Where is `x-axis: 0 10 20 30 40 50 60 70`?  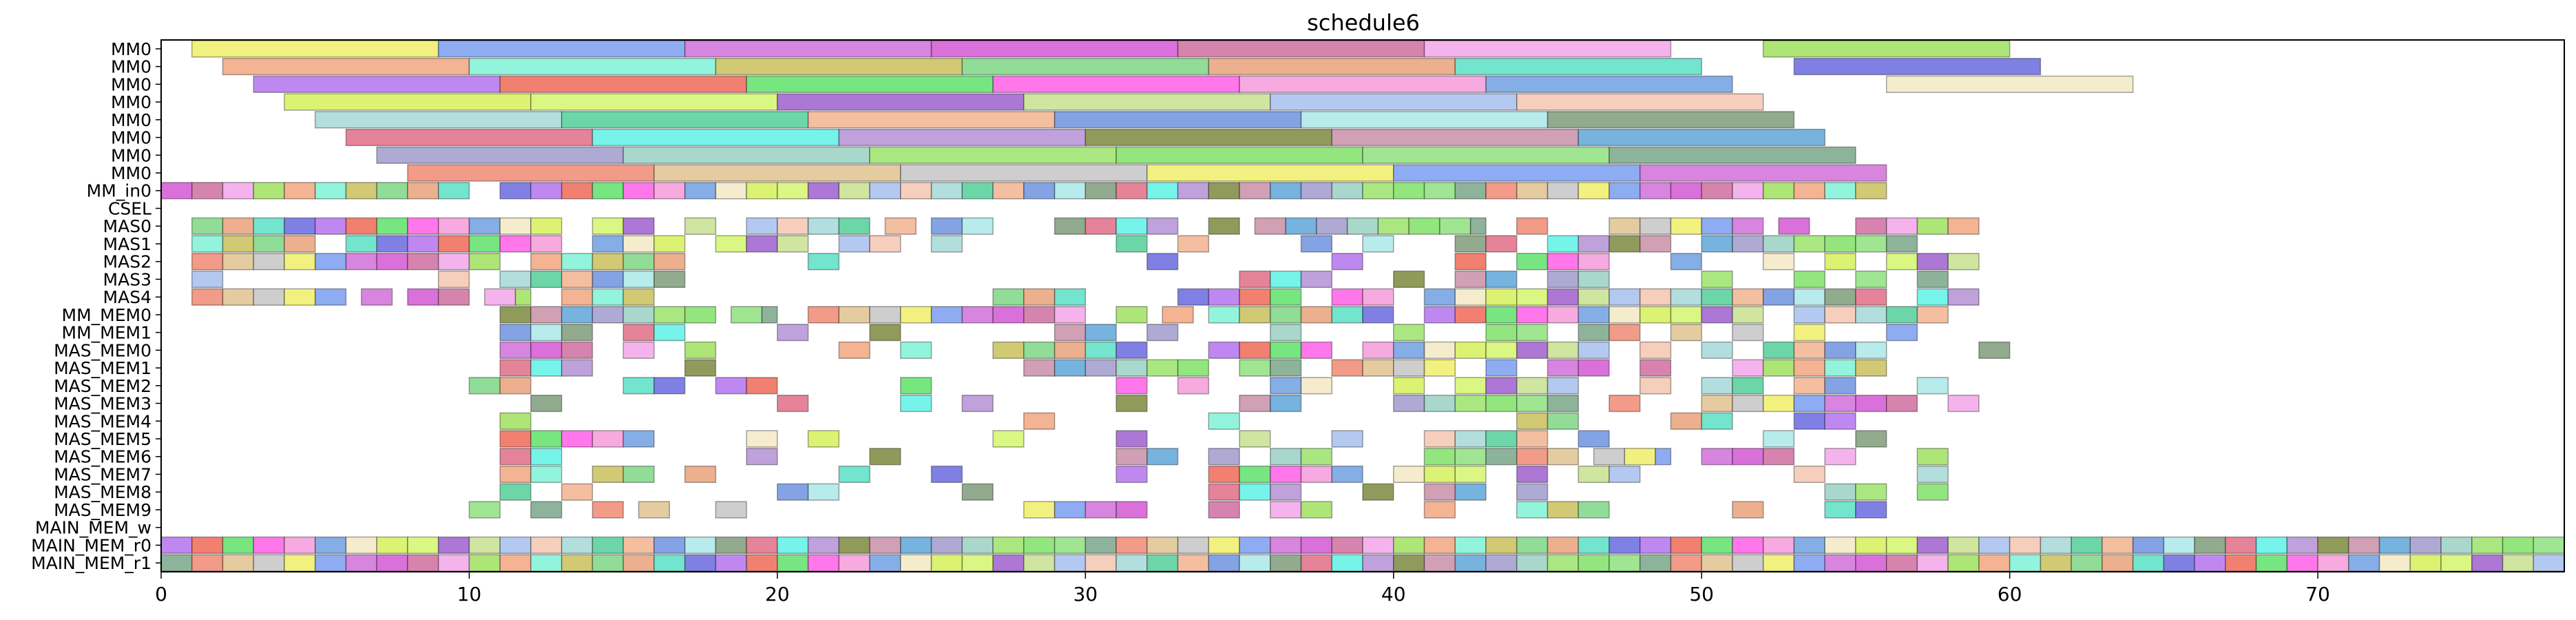 x-axis: 0 10 20 30 40 50 60 70 is located at coordinates (1242, 589).